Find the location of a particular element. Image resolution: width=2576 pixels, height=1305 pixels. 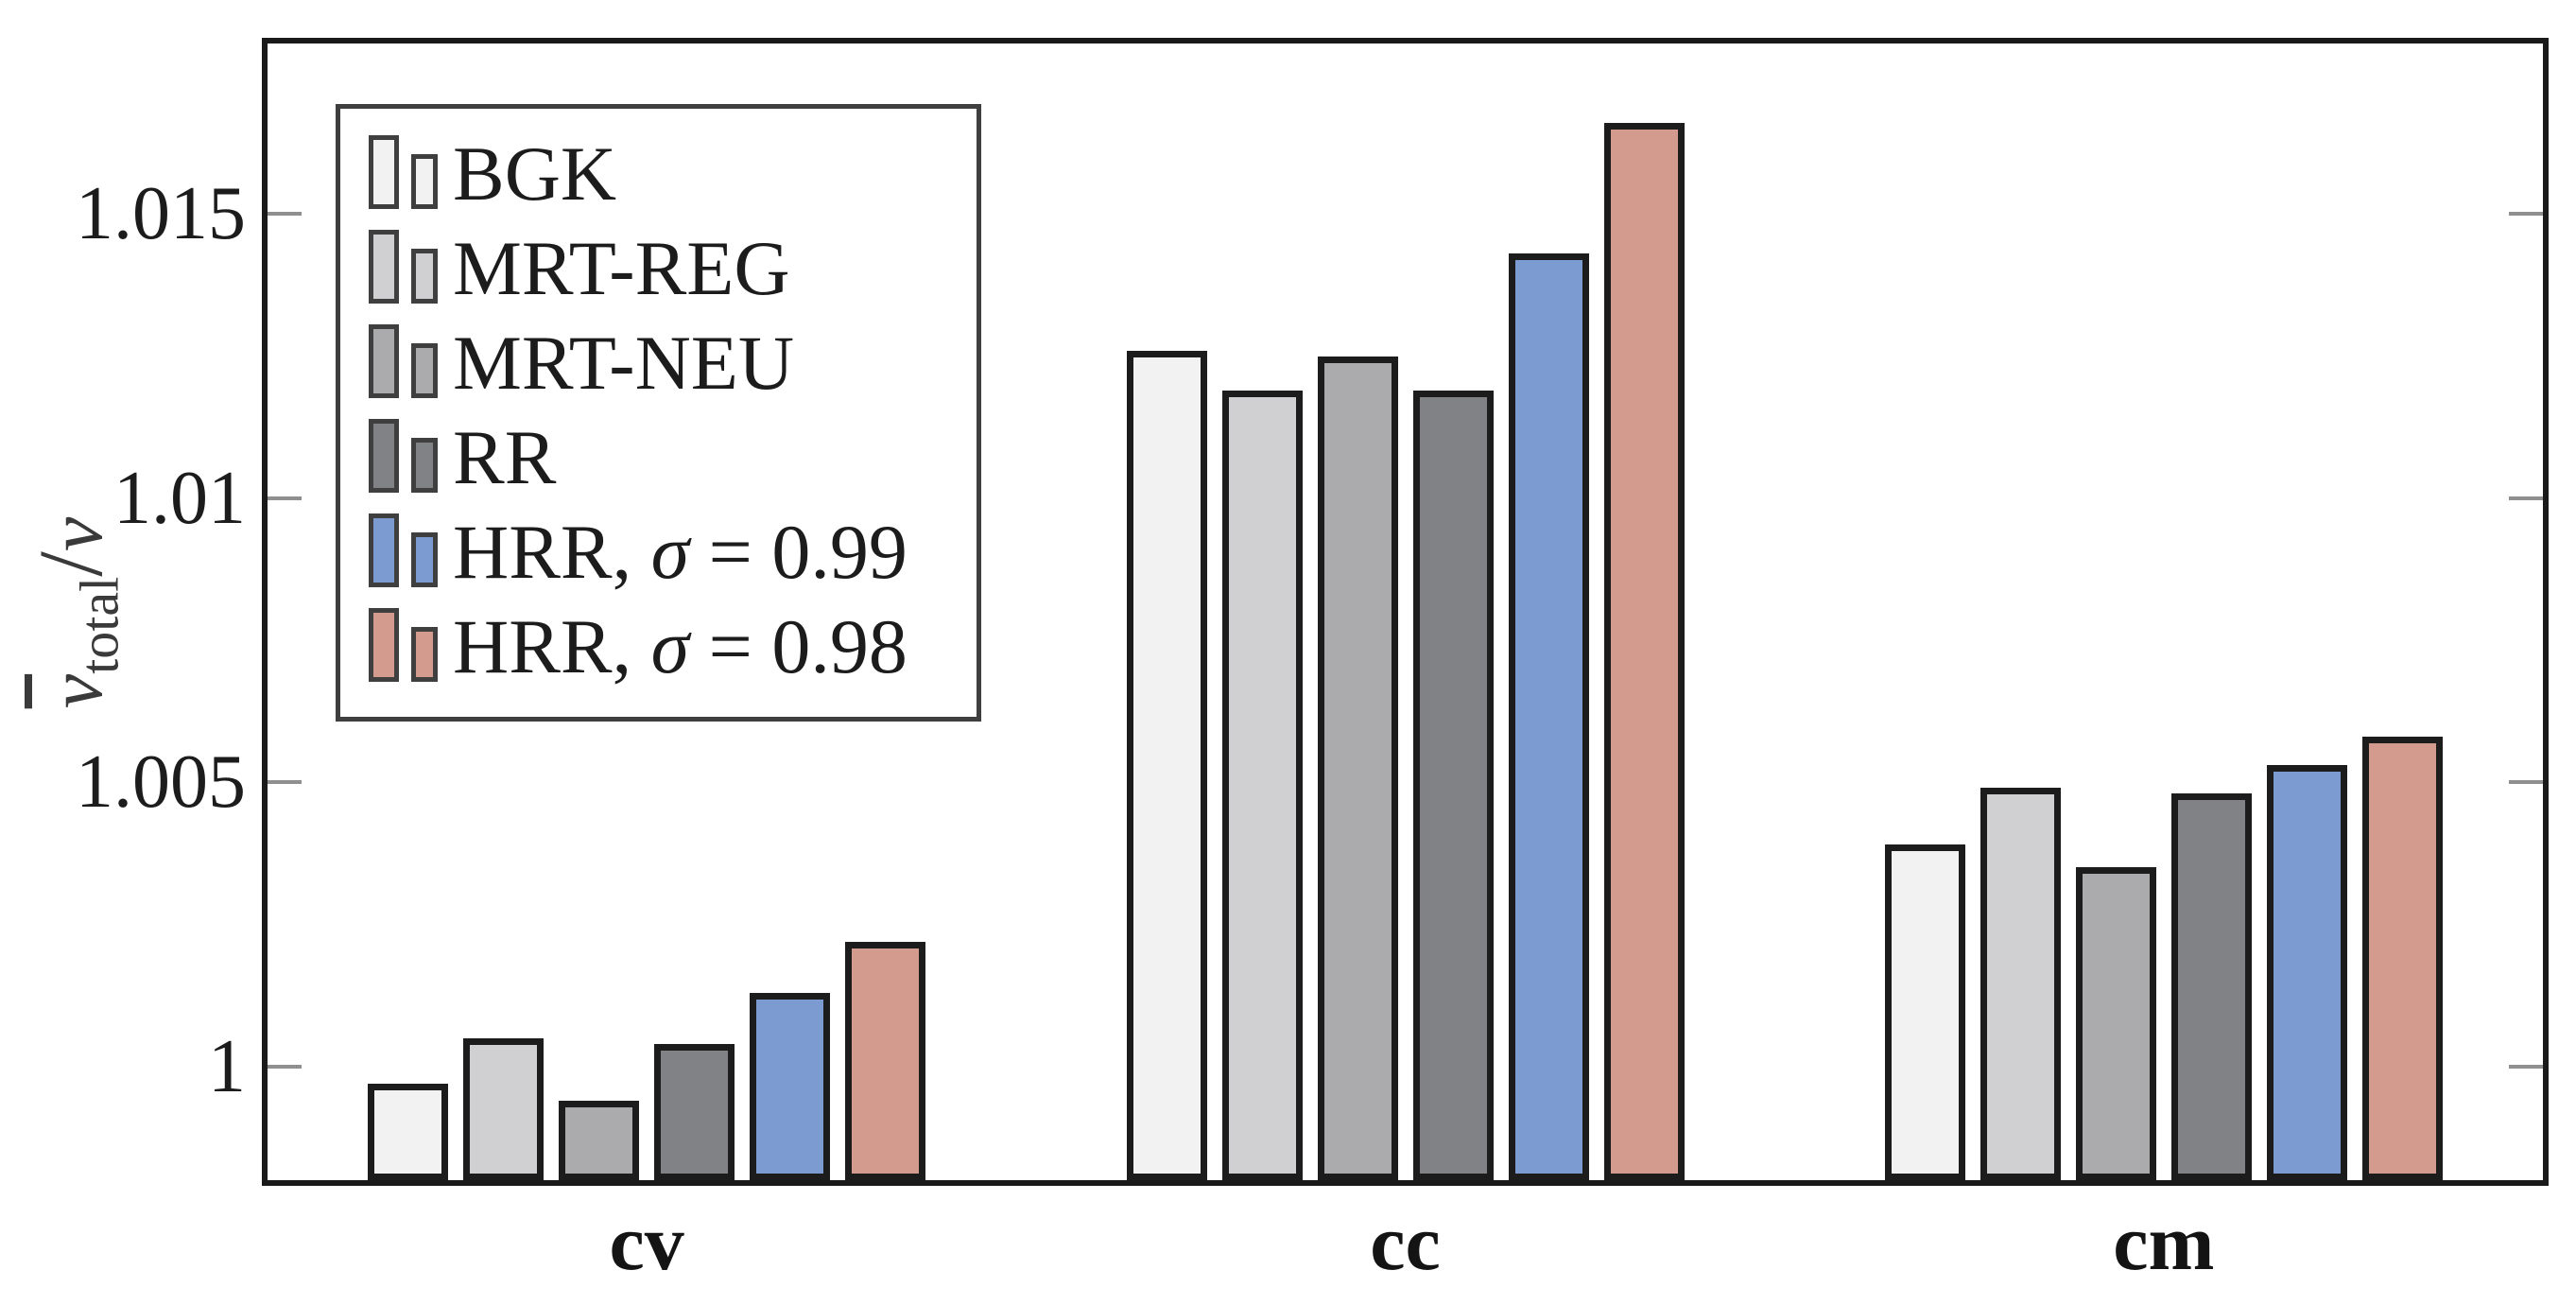

bar-MRT-REG-cm is located at coordinates (2021, 984).